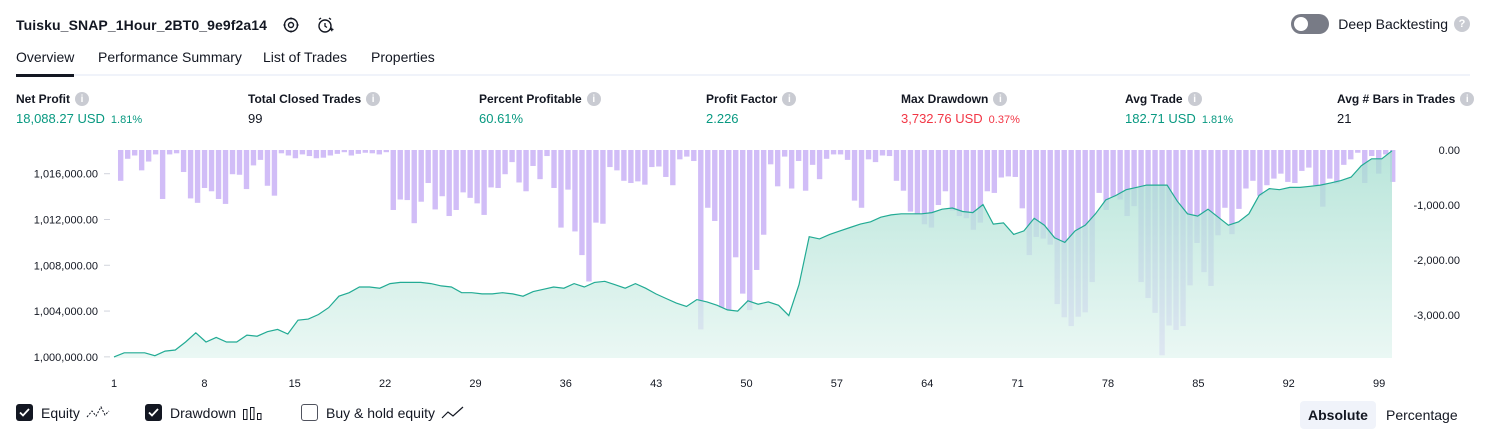 This screenshot has height=438, width=1486. Describe the element at coordinates (66, 175) in the screenshot. I see `left-axis-tick: 1,016,000.00` at that location.